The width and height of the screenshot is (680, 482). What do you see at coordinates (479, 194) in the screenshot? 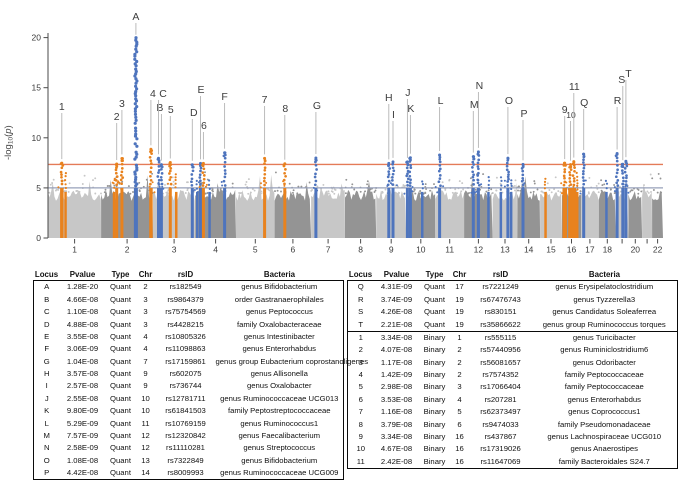
I see `locus-column-N` at bounding box center [479, 194].